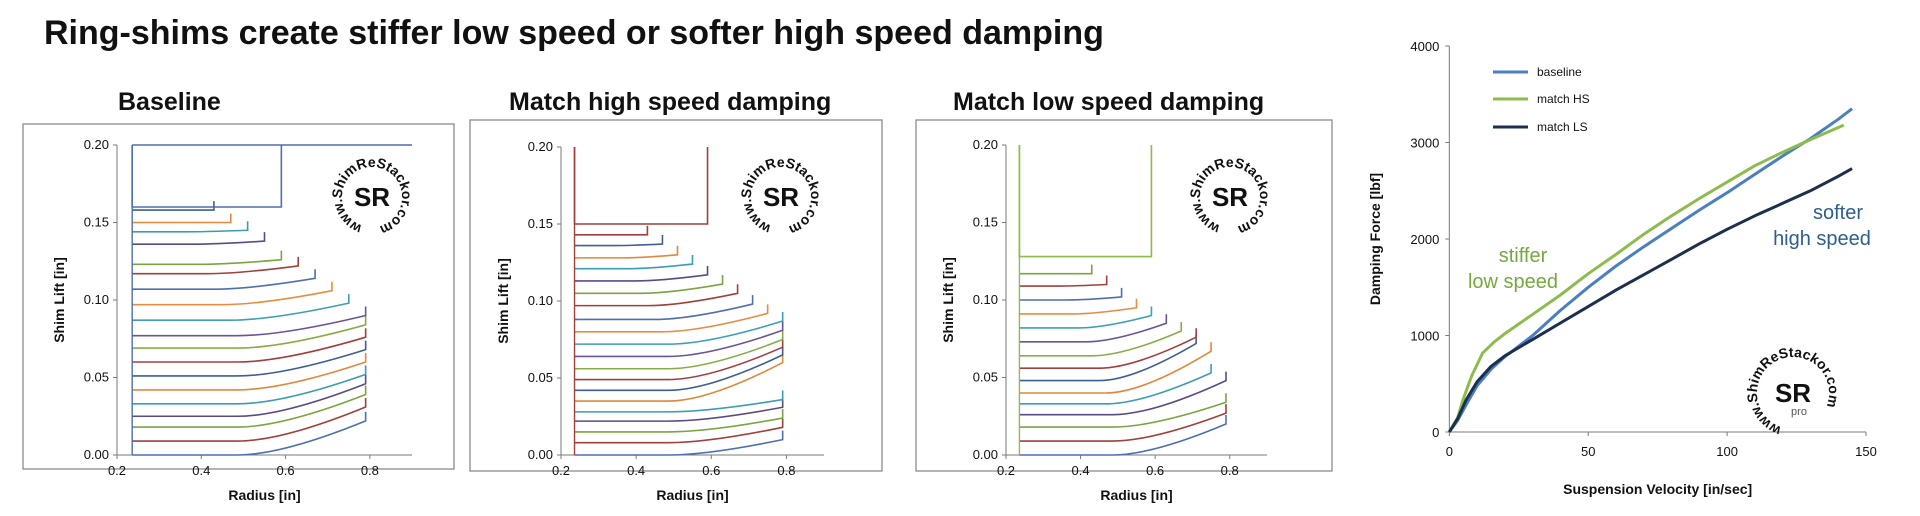 The height and width of the screenshot is (516, 1920). Describe the element at coordinates (1657, 489) in the screenshot. I see `x-axis-label: Suspension Velocity [in/sec]` at that location.